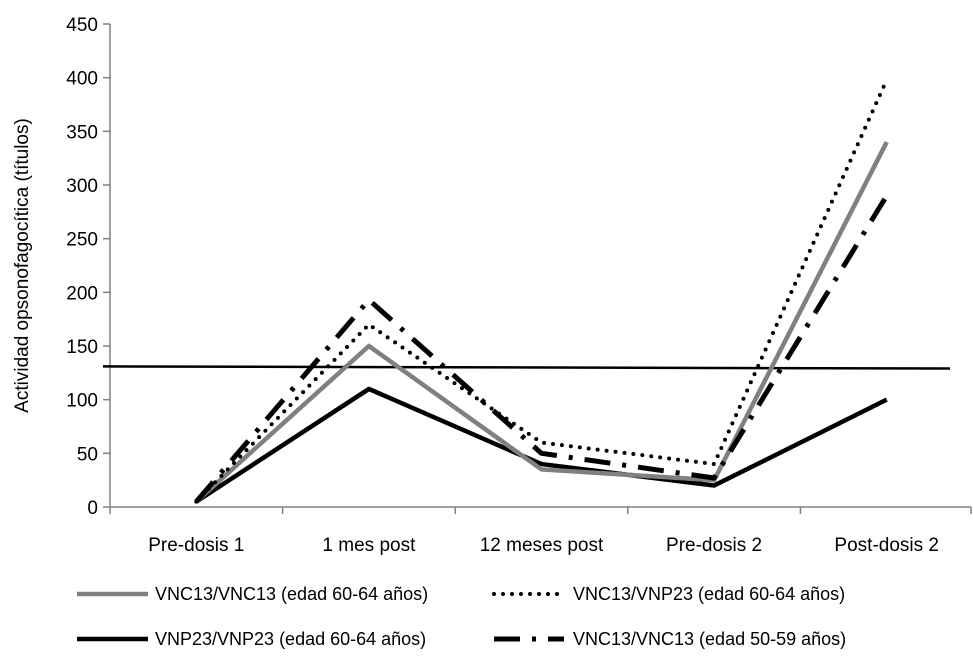  What do you see at coordinates (290, 639) in the screenshot?
I see `legend-label-3: VNP23/VNP23 (edad 60-64 años)` at bounding box center [290, 639].